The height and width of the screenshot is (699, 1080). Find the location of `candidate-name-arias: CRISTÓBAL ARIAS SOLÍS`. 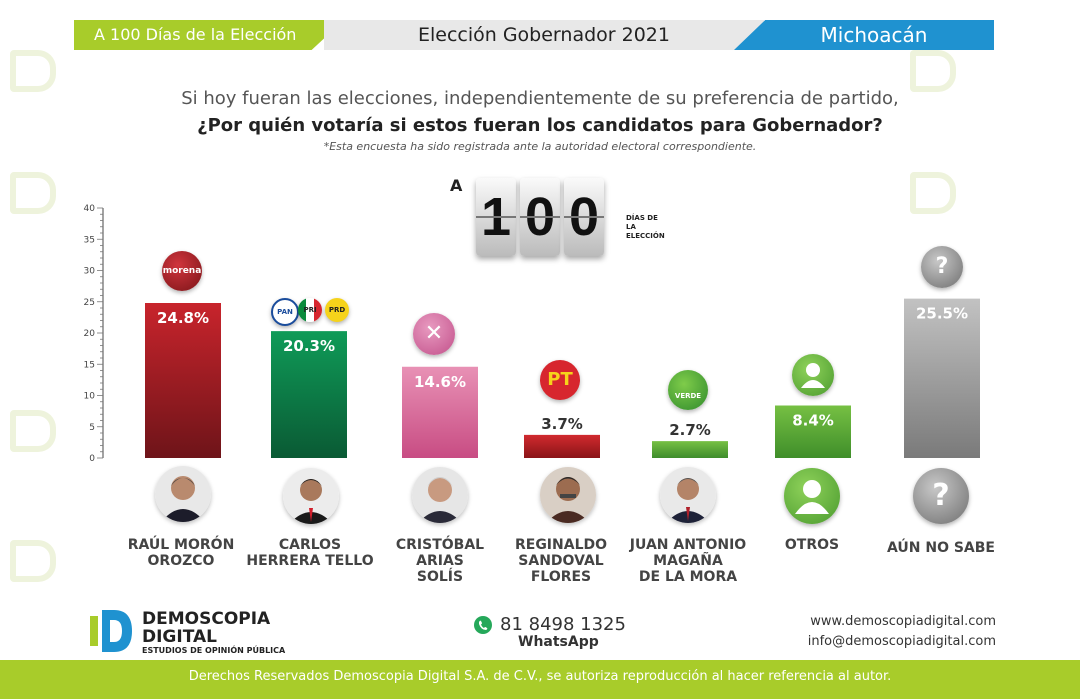

candidate-name-arias: CRISTÓBAL ARIAS SOLÍS is located at coordinates (440, 561).